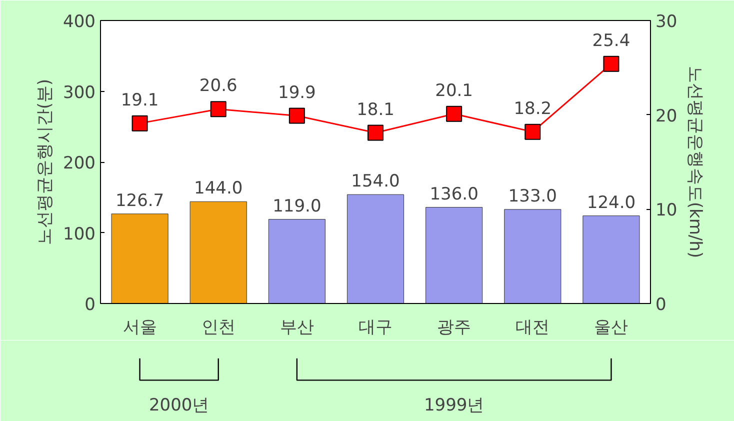 Image resolution: width=734 pixels, height=421 pixels. Describe the element at coordinates (454, 328) in the screenshot. I see `x-tick-label: 광주` at that location.